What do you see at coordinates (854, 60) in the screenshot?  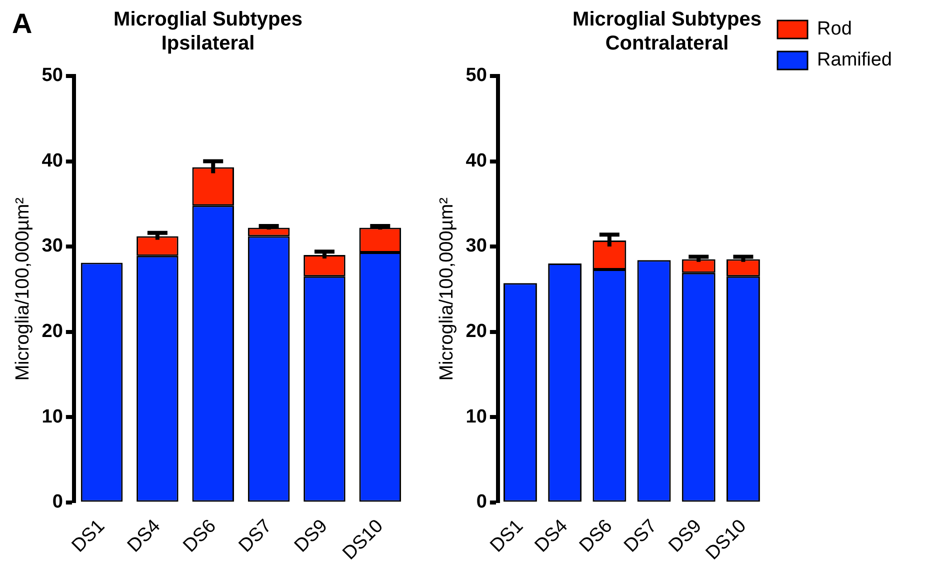 I see `legend-label: Ramified` at bounding box center [854, 60].